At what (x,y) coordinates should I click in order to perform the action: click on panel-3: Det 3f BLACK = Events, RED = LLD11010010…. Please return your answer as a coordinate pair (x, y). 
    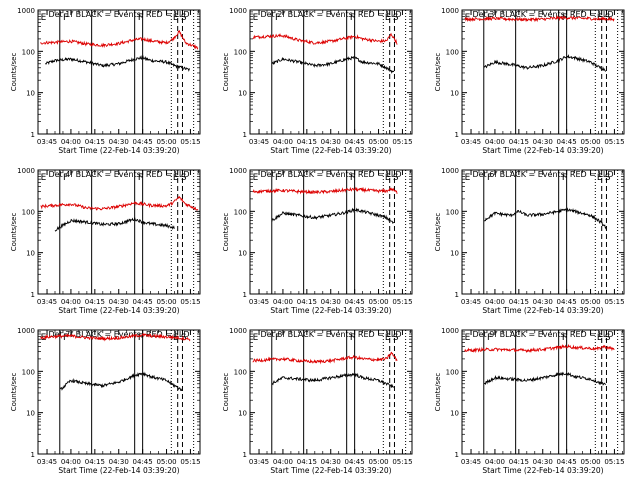
    Looking at the image, I should click on (529, 81).